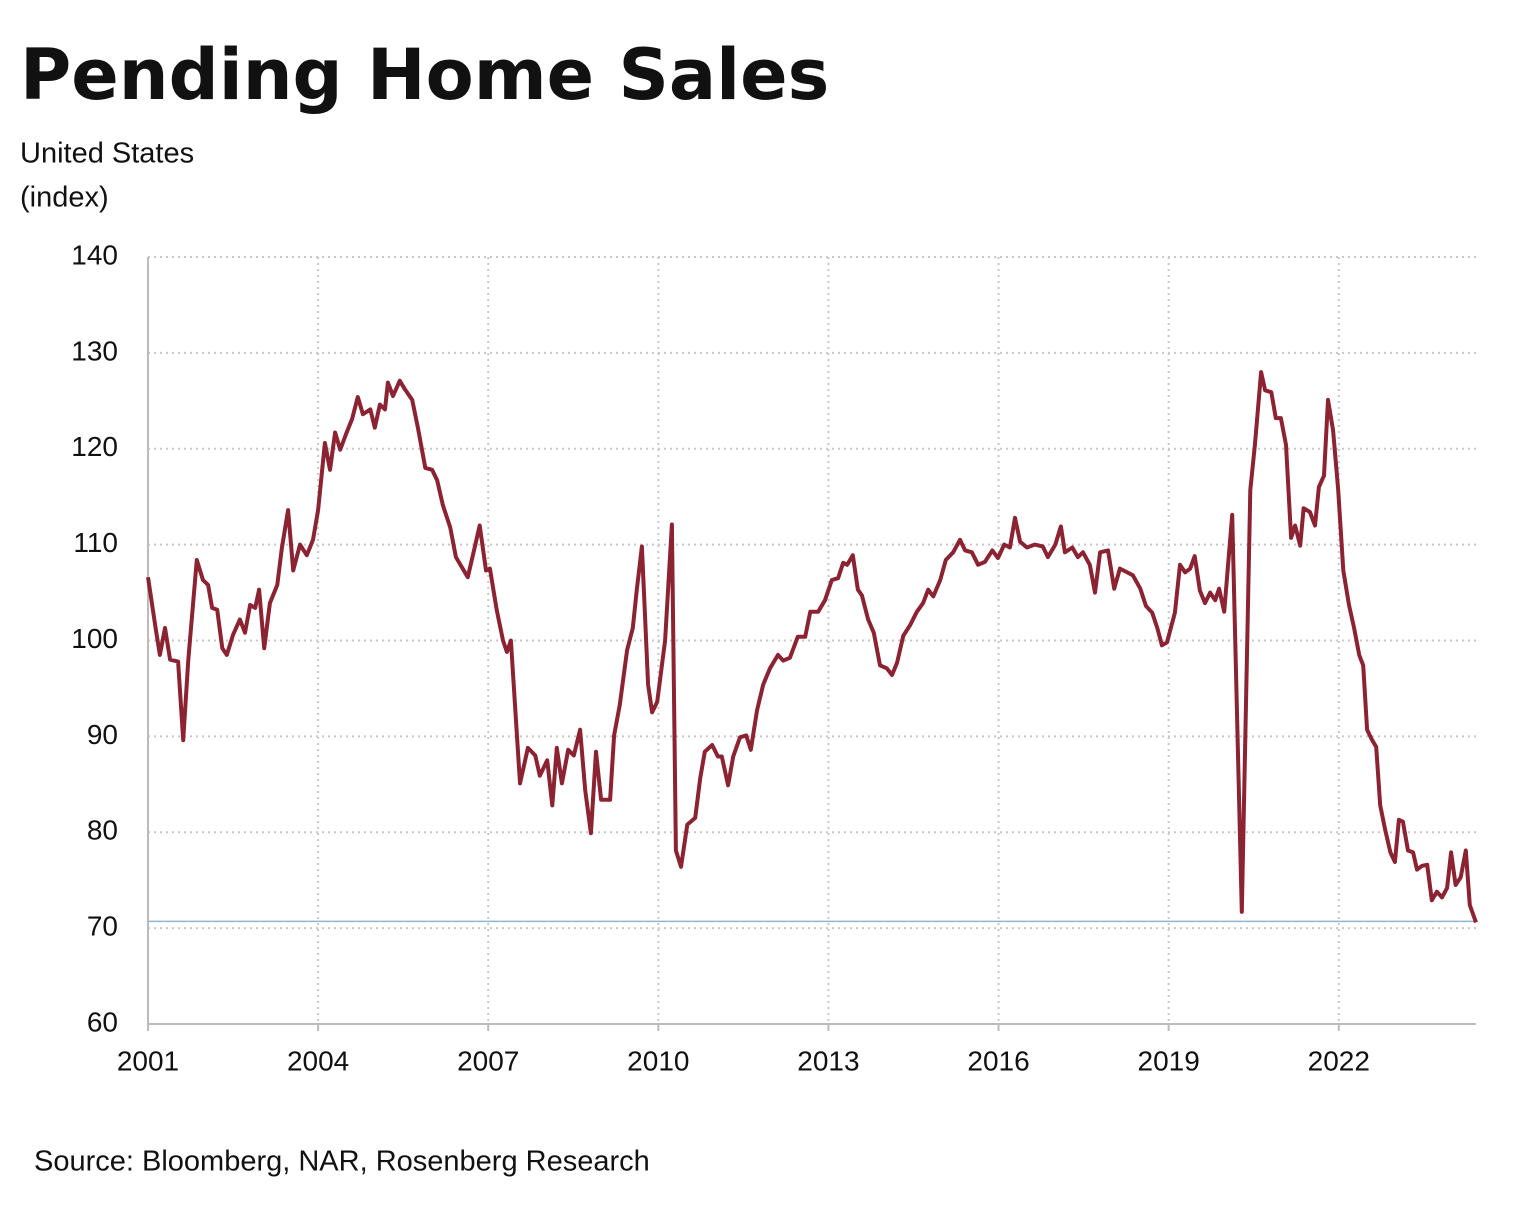 The width and height of the screenshot is (1518, 1232). Describe the element at coordinates (998, 1060) in the screenshot. I see `x-tick-label: 2016` at that location.